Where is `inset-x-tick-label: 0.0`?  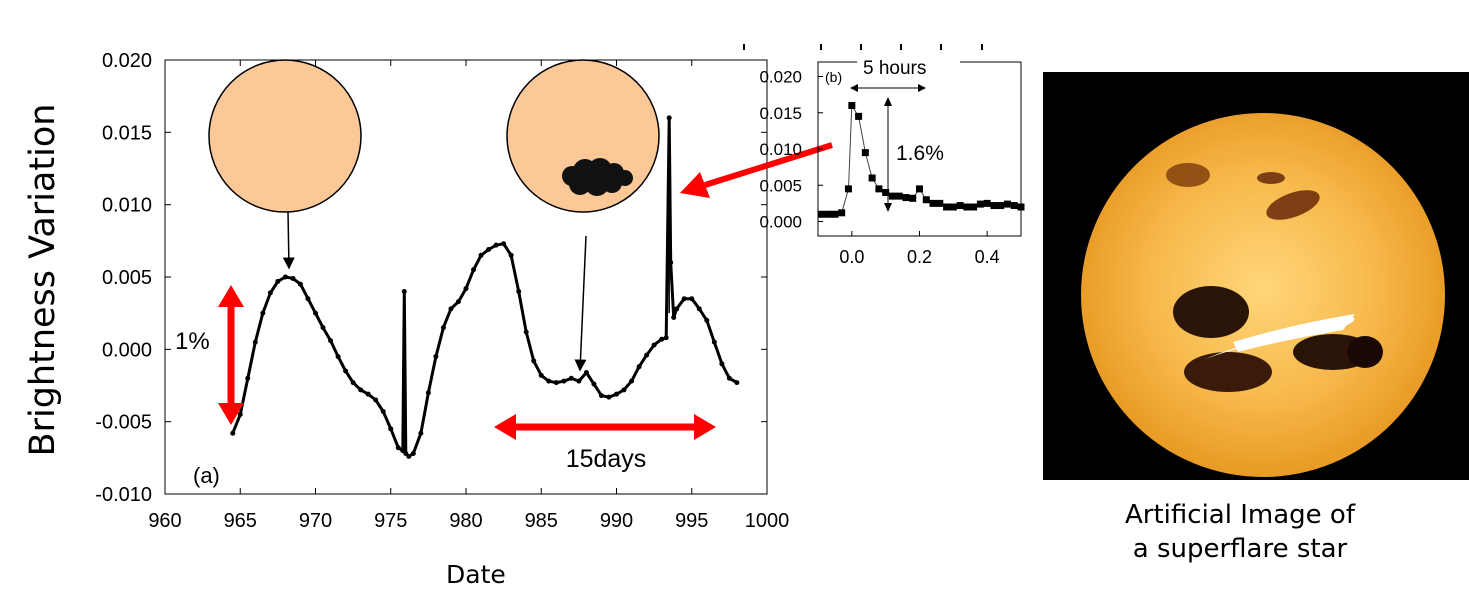 inset-x-tick-label: 0.0 is located at coordinates (851, 257).